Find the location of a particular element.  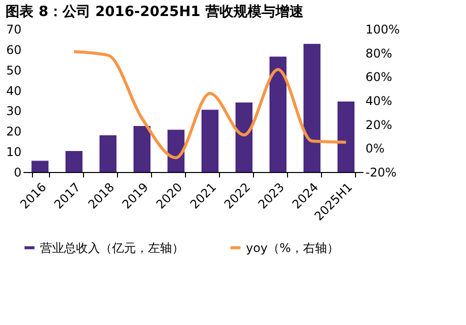

y-tick-label: 30 is located at coordinates (14, 111).